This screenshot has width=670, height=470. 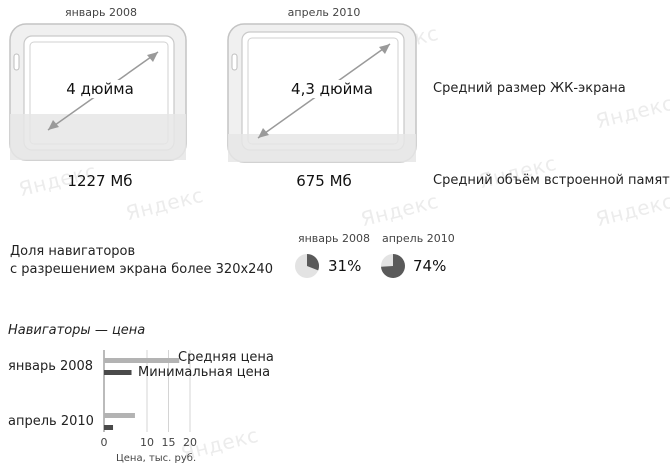 I want to click on memory-label: Средний объём встроенной памяти, so click(x=551, y=180).